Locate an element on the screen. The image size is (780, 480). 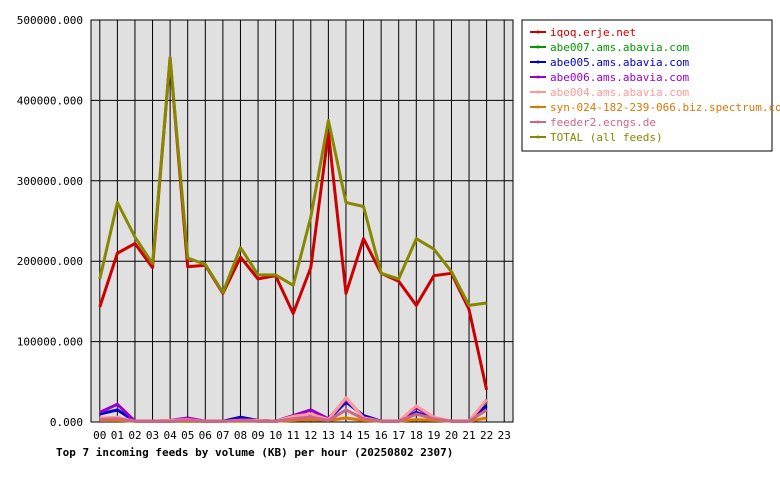
x-tick-label: 19 is located at coordinates (433, 435).